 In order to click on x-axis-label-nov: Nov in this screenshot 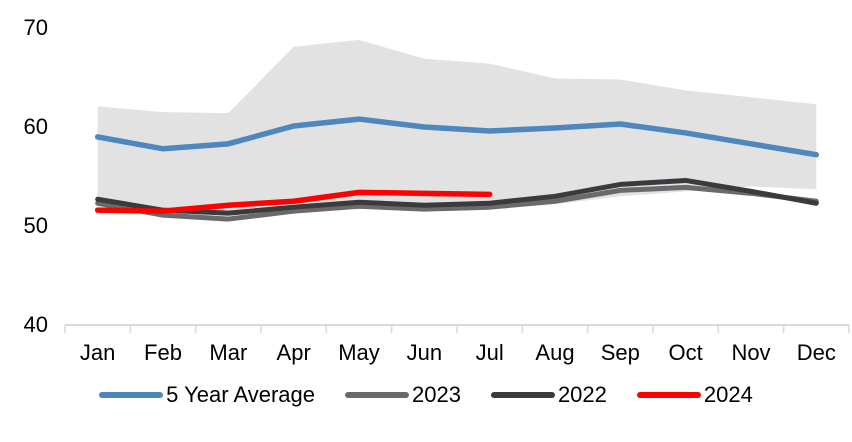, I will do `click(751, 352)`.